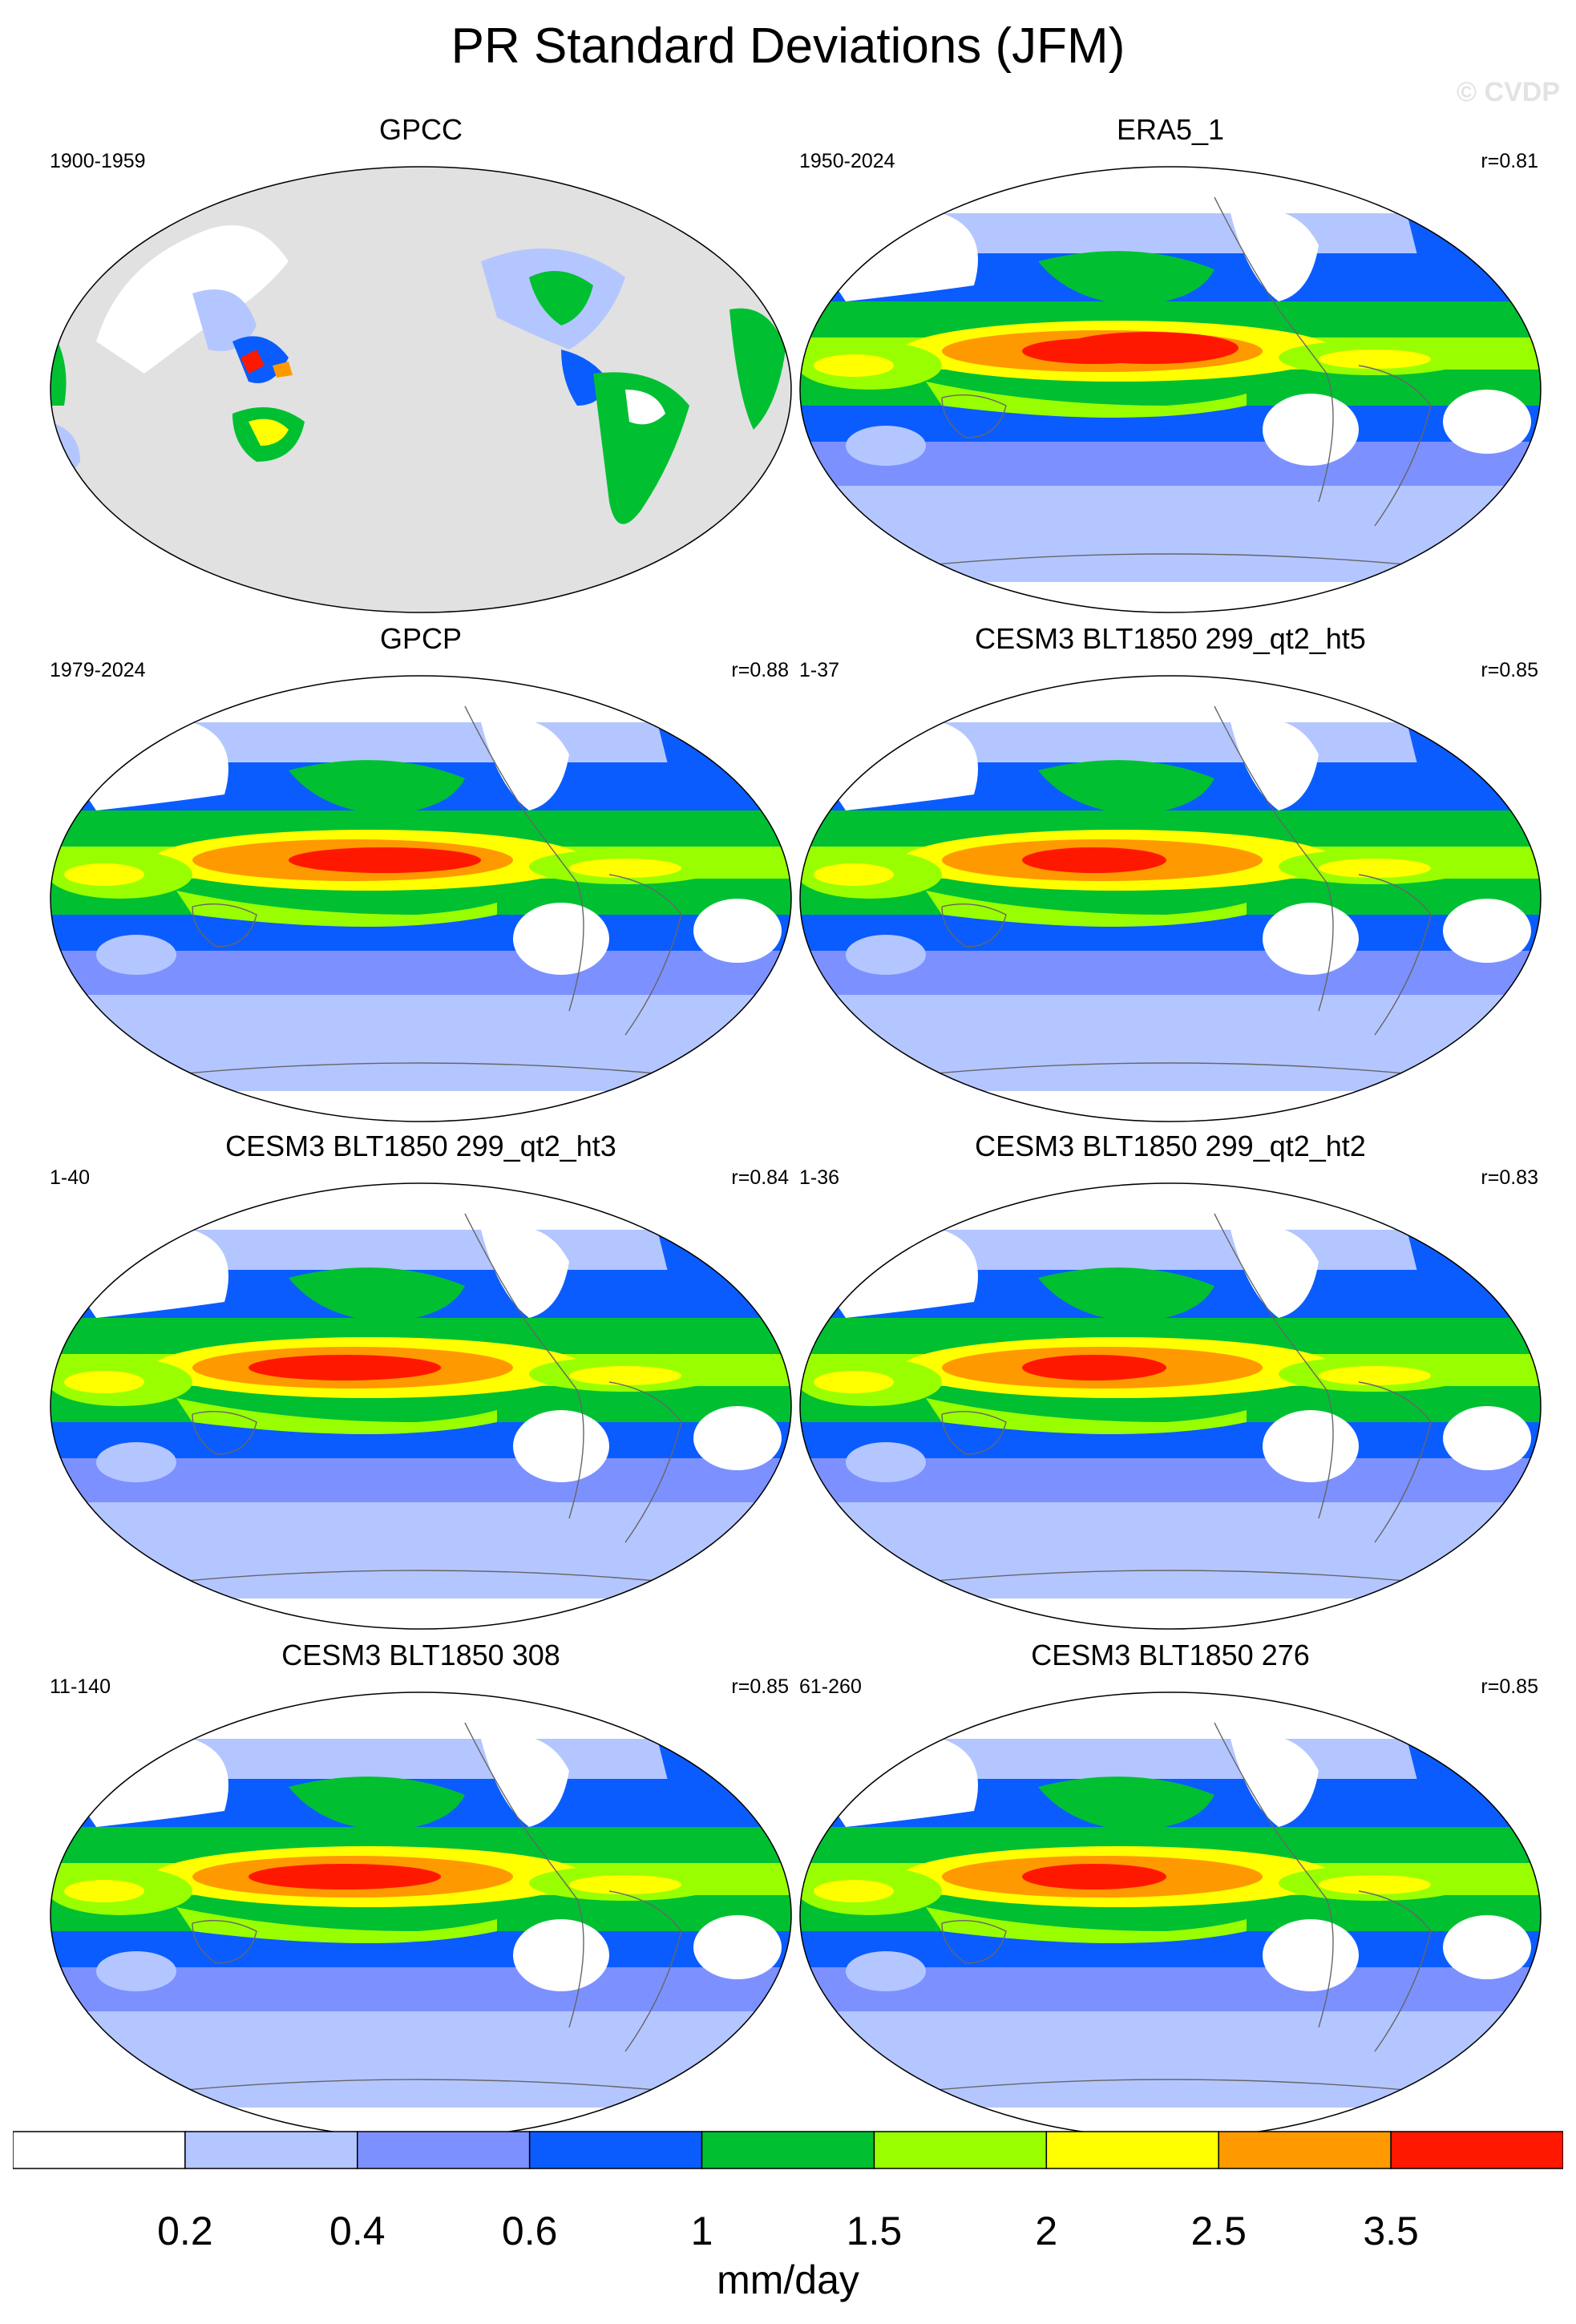  I want to click on panel-correlation: r=0.83, so click(1509, 1177).